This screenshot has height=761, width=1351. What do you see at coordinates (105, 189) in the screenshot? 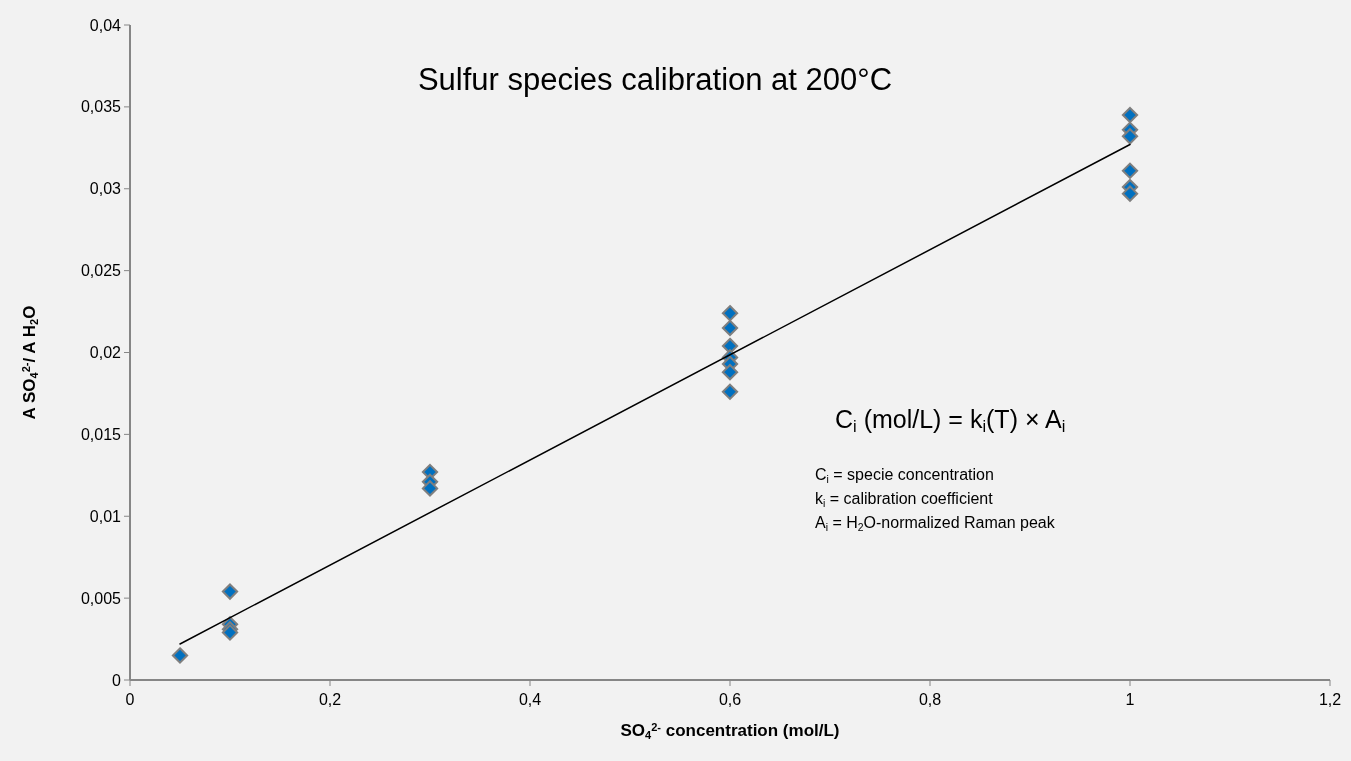
I see `y-tick-label: 0,03` at bounding box center [105, 189].